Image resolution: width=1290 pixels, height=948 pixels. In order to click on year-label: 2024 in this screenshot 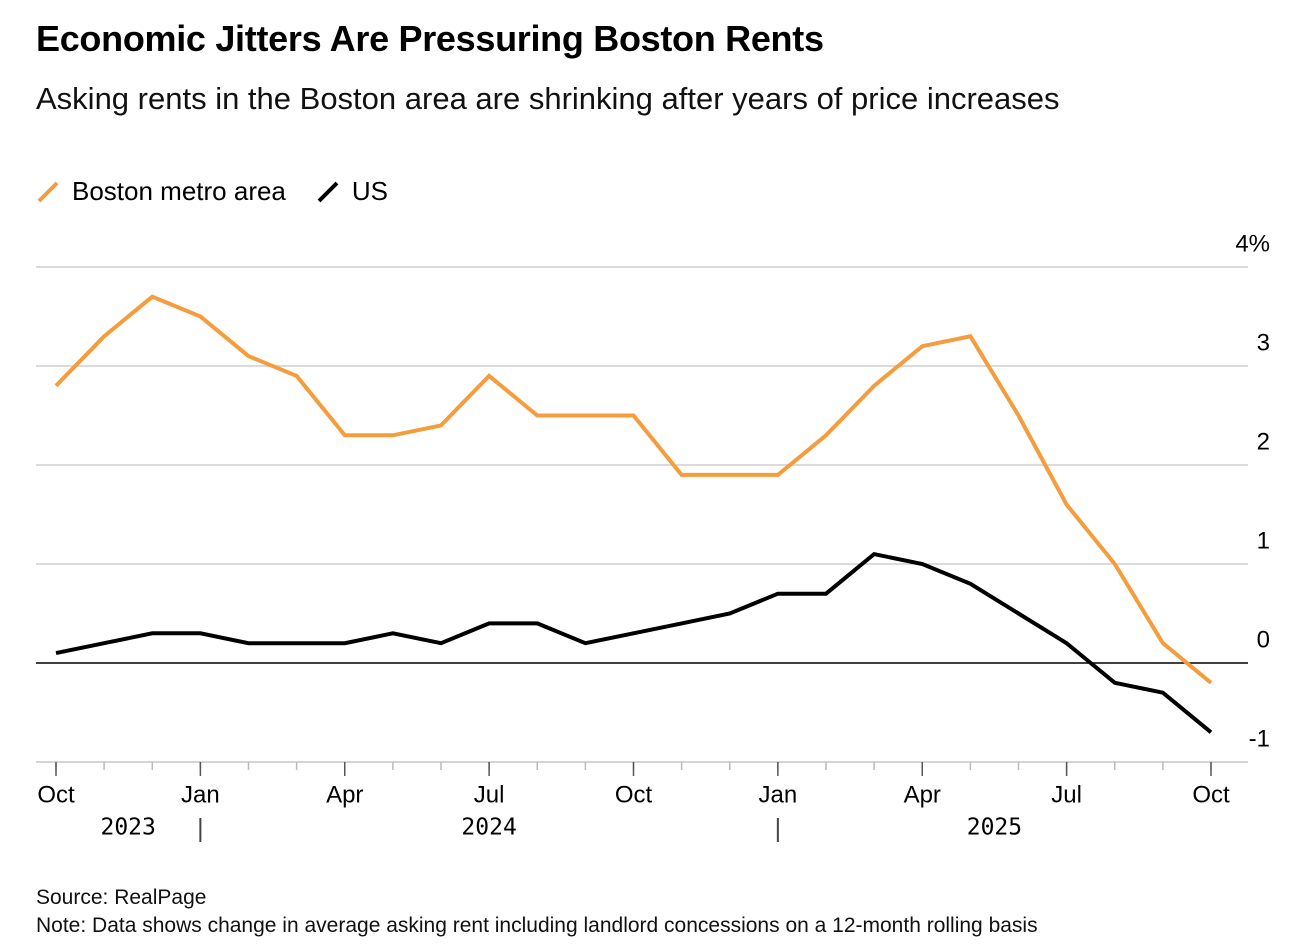, I will do `click(488, 828)`.